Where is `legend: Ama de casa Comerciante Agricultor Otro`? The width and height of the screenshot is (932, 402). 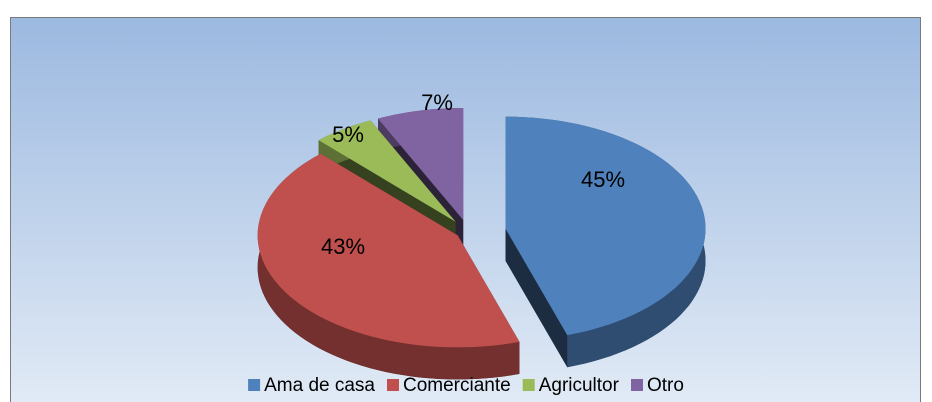 legend: Ama de casa Comerciante Agricultor Otro is located at coordinates (466, 385).